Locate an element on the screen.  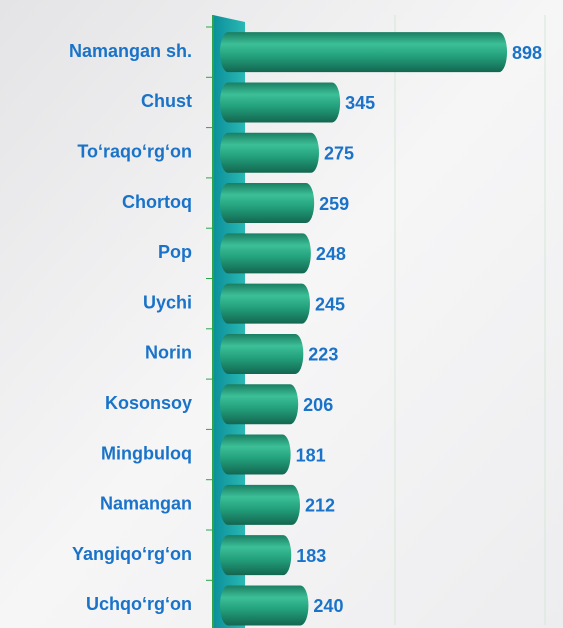
y-tick-label: Uchqo‘rg‘on is located at coordinates (139, 604).